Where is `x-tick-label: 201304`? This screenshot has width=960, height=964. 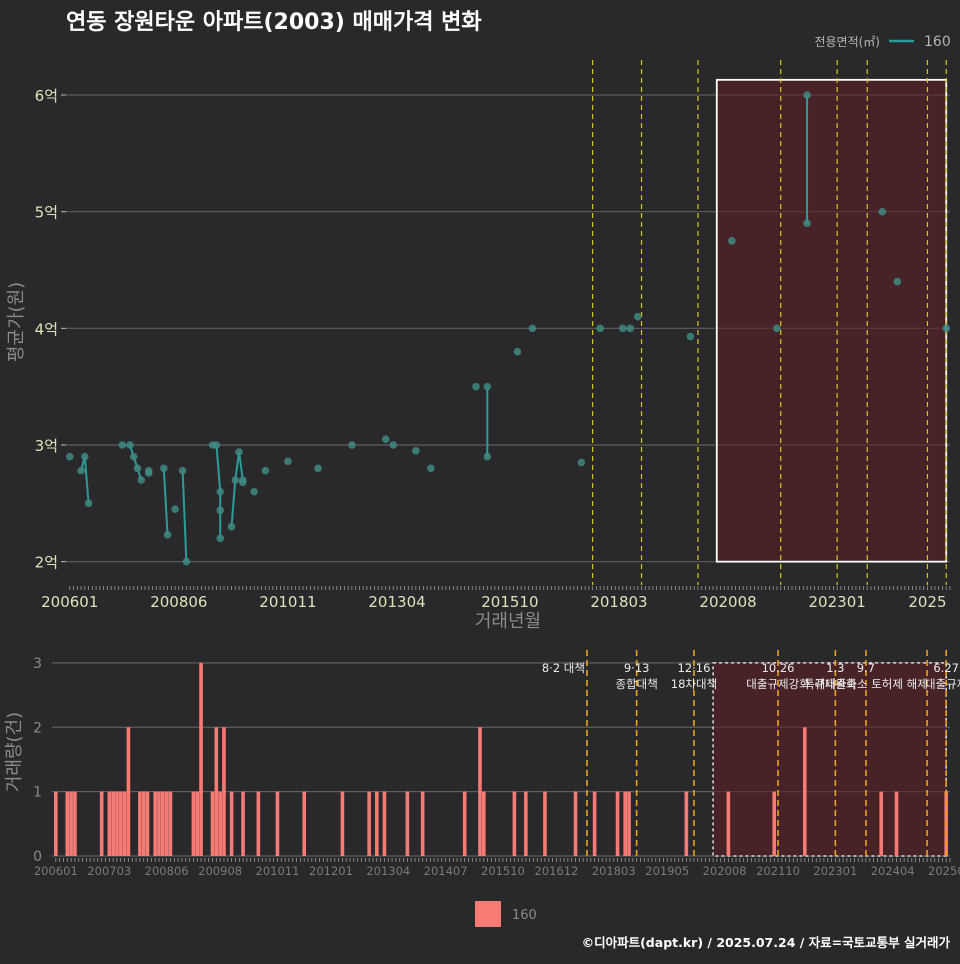
x-tick-label: 201304 is located at coordinates (396, 602).